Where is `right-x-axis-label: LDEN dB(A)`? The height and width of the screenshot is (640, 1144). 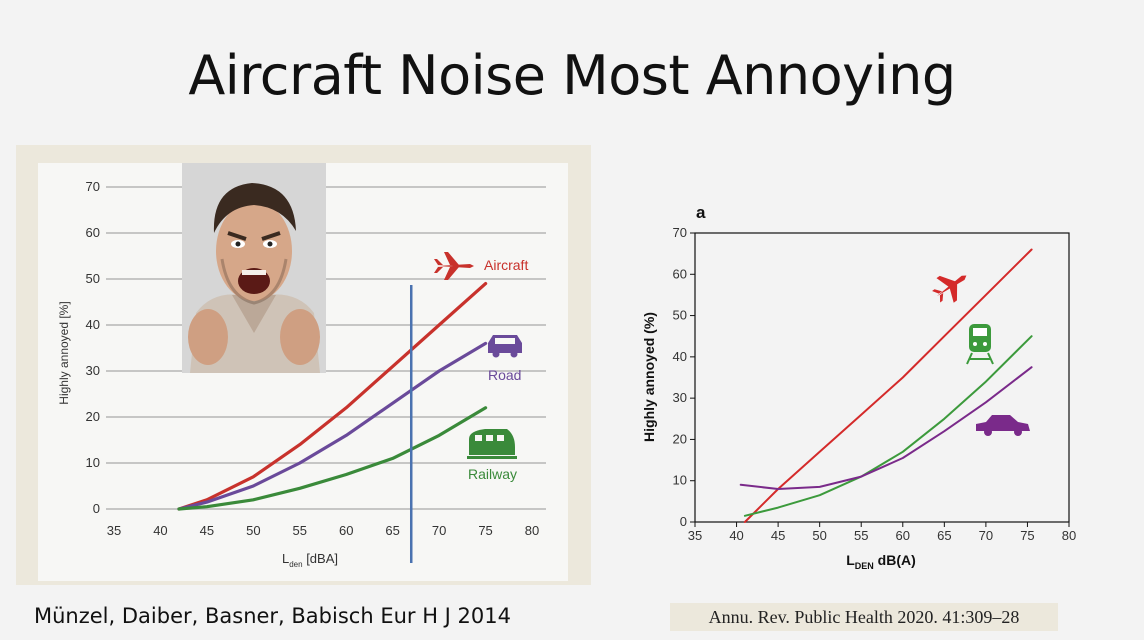 right-x-axis-label: LDEN dB(A) is located at coordinates (881, 561).